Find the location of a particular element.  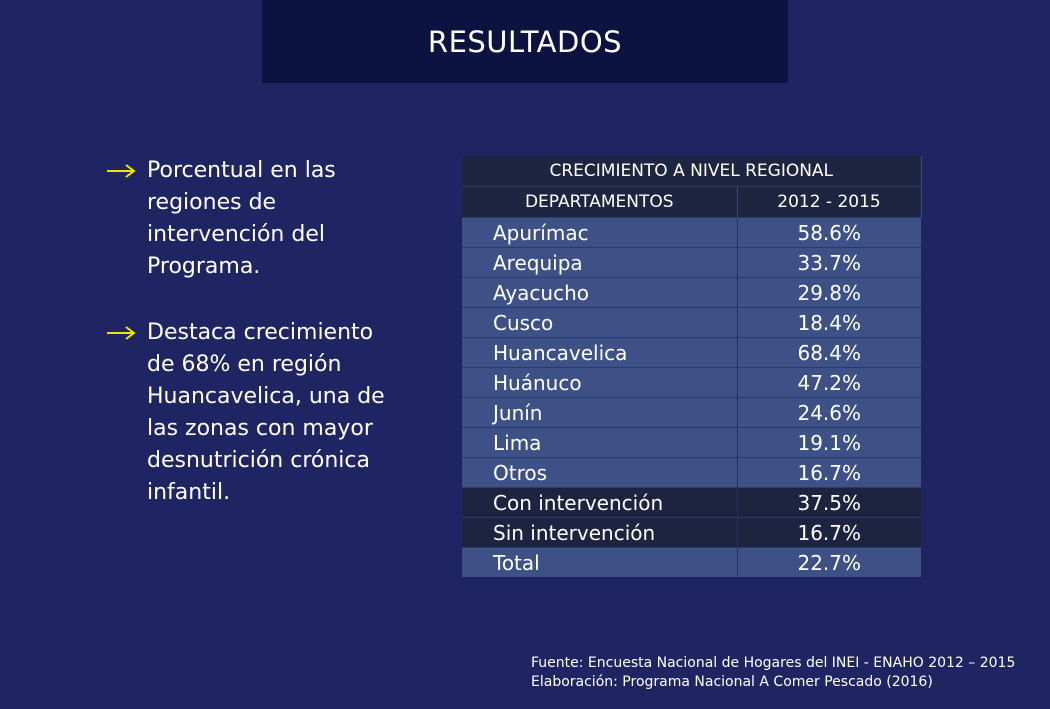

column-header: DEPARTAMENTOS is located at coordinates (600, 202).